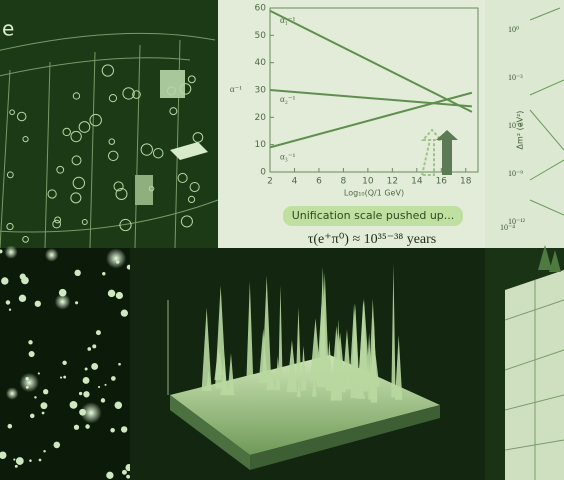 Image resolution: width=564 pixels, height=480 pixels. Describe the element at coordinates (442, 182) in the screenshot. I see `x-tick-label: 16` at that location.